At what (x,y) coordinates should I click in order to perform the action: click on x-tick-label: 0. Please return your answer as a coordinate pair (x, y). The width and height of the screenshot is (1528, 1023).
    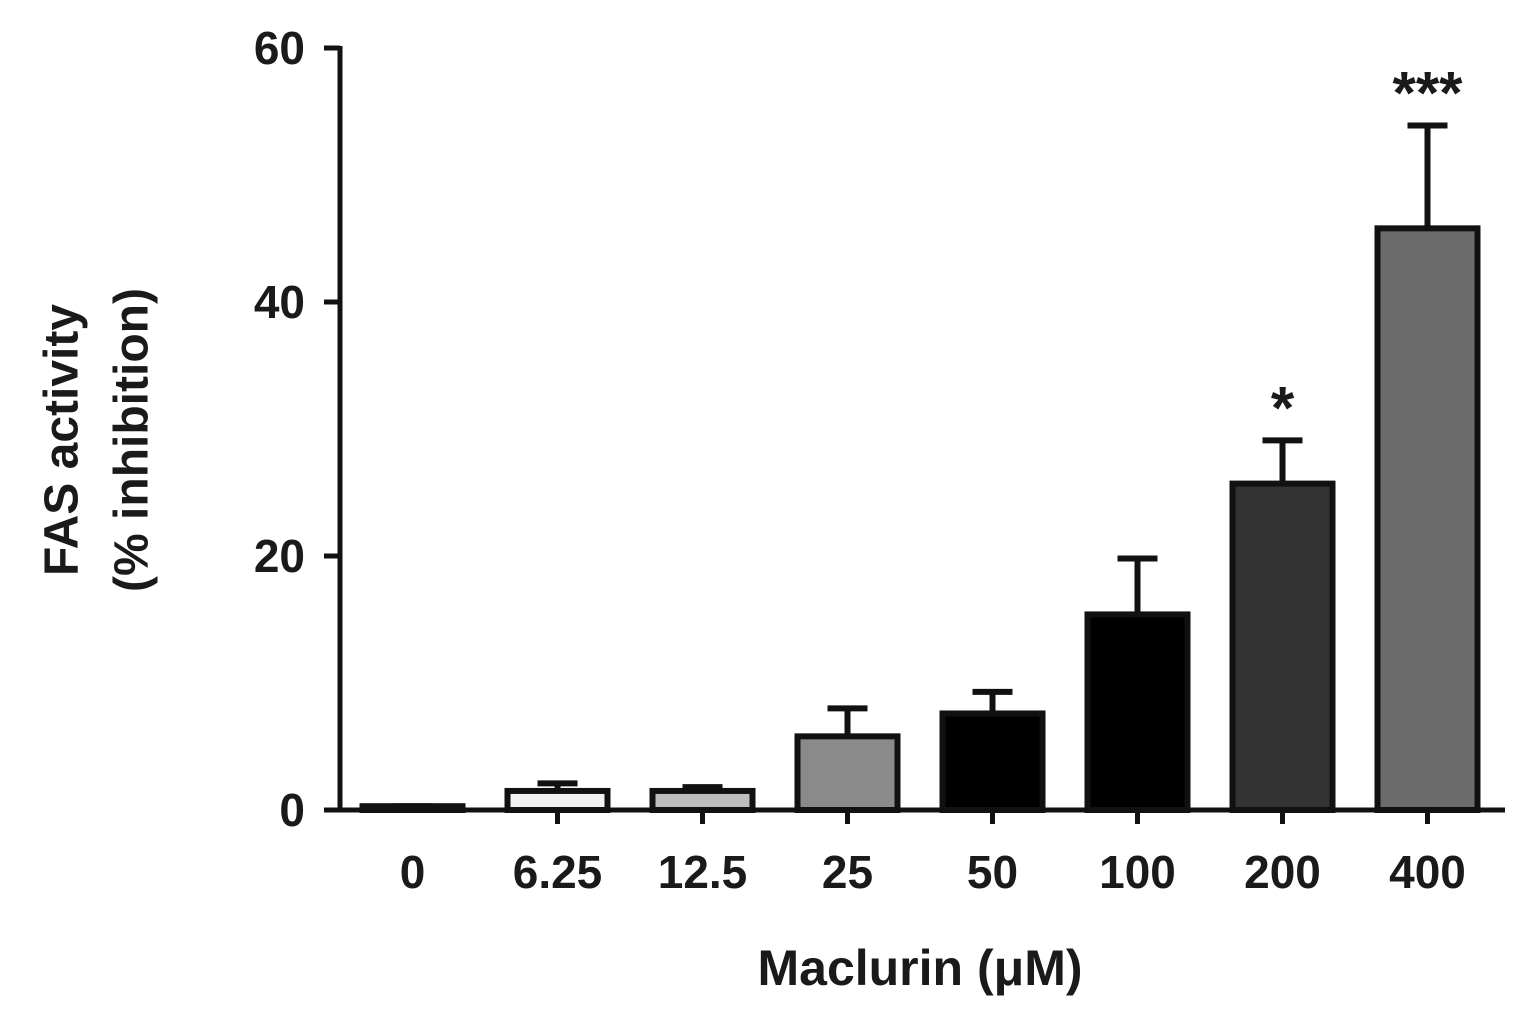
    Looking at the image, I should click on (413, 872).